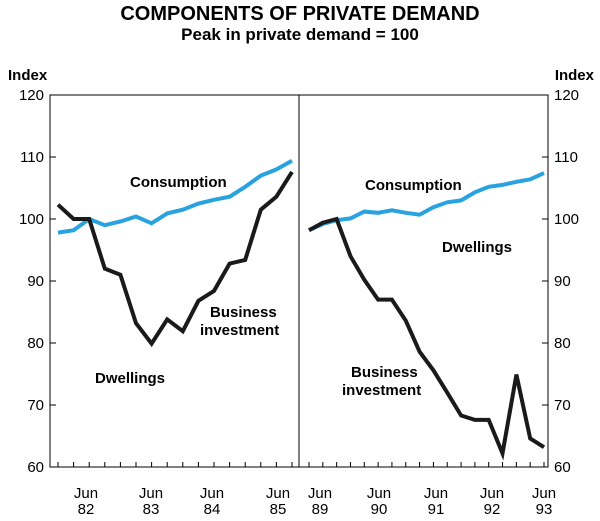 The image size is (600, 521). What do you see at coordinates (566, 157) in the screenshot?
I see `y-tick-label-right: 110` at bounding box center [566, 157].